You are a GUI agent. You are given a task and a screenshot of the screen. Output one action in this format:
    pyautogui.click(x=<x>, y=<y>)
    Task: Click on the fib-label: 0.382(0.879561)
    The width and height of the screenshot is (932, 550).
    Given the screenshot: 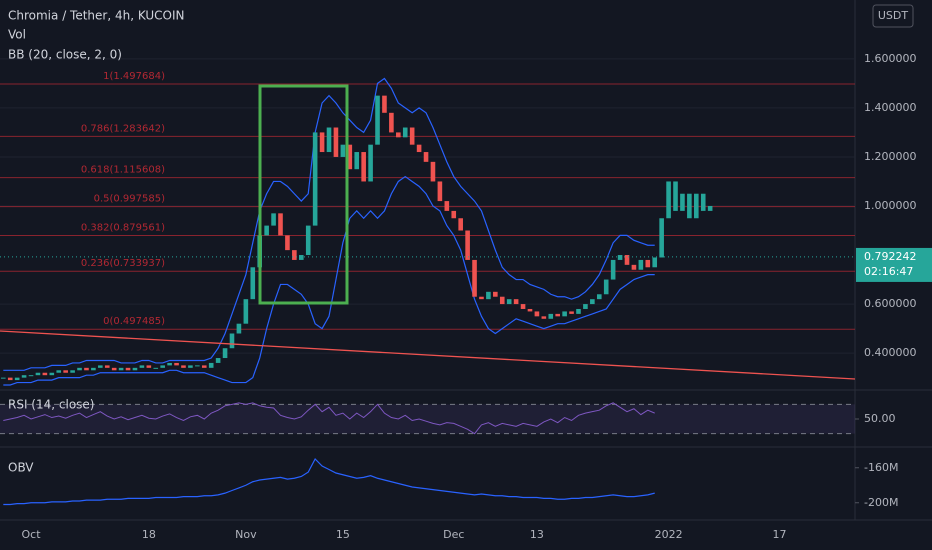 What is the action you would take?
    pyautogui.click(x=123, y=228)
    